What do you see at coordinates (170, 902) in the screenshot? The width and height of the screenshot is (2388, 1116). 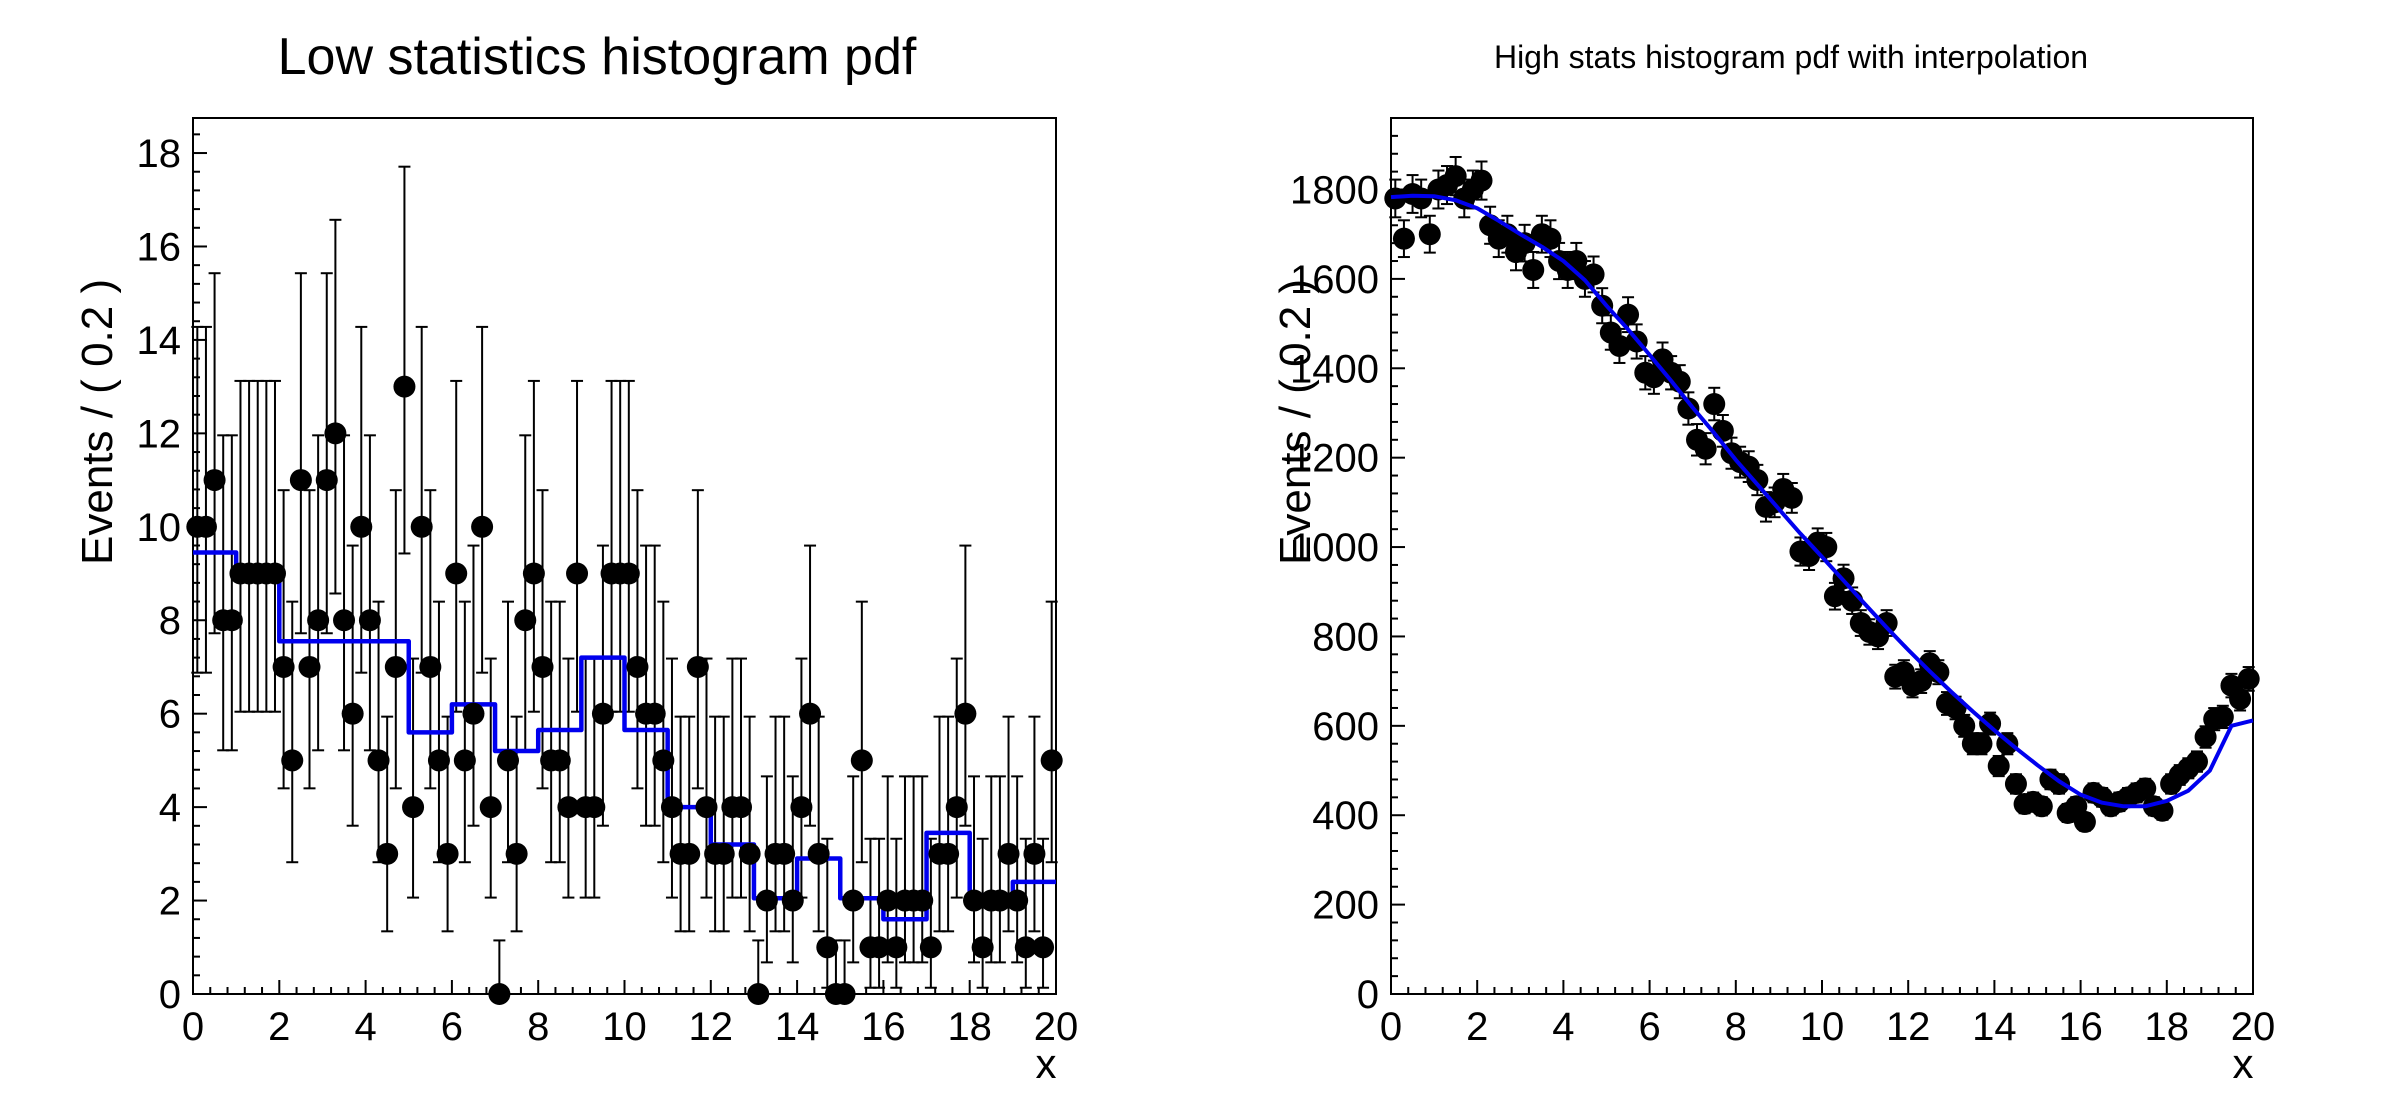 I see `y-tick-label: 2` at bounding box center [170, 902].